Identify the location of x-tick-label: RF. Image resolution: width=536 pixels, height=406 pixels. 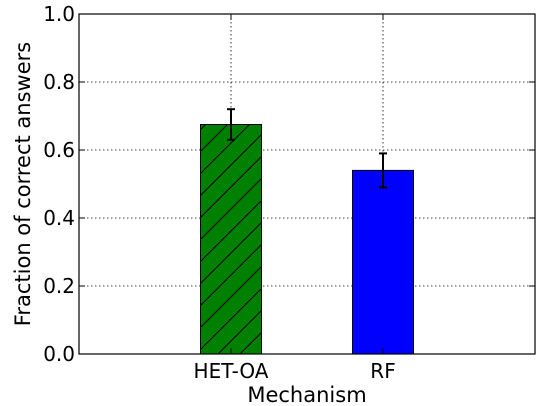
(382, 371).